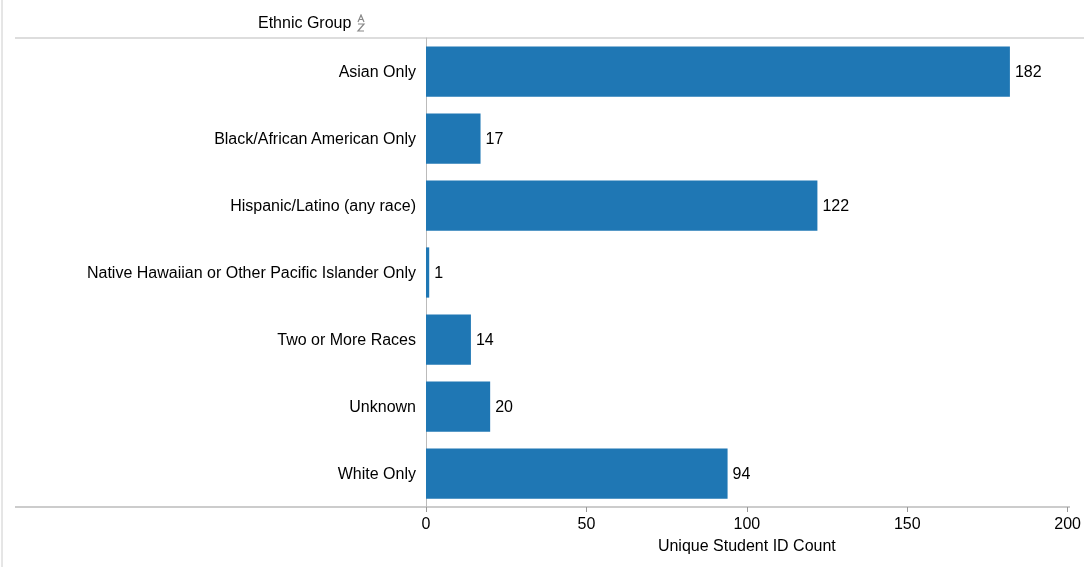 The height and width of the screenshot is (567, 1084). What do you see at coordinates (315, 138) in the screenshot?
I see `y-tick-label: Black/African American Only` at bounding box center [315, 138].